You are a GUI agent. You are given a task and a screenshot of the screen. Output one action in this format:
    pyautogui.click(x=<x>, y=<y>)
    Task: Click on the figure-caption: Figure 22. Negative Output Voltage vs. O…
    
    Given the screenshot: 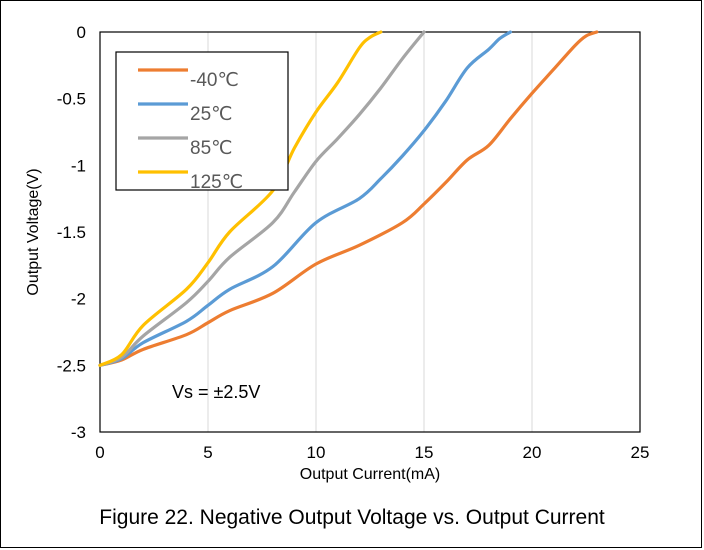 What is the action you would take?
    pyautogui.click(x=352, y=517)
    